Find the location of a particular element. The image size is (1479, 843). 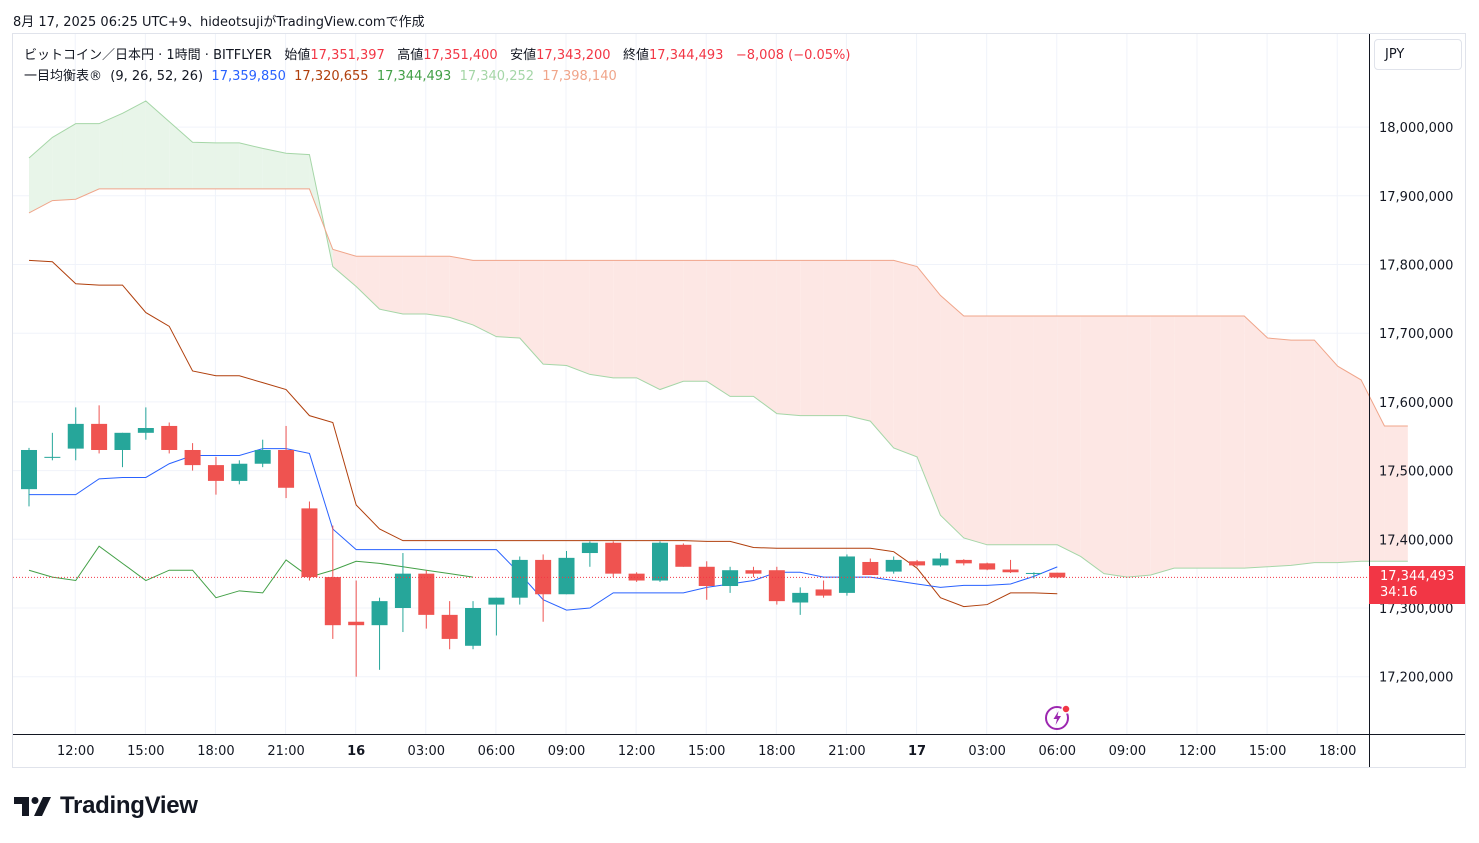

indicator-params: (9, 26, 52, 26) is located at coordinates (157, 76).